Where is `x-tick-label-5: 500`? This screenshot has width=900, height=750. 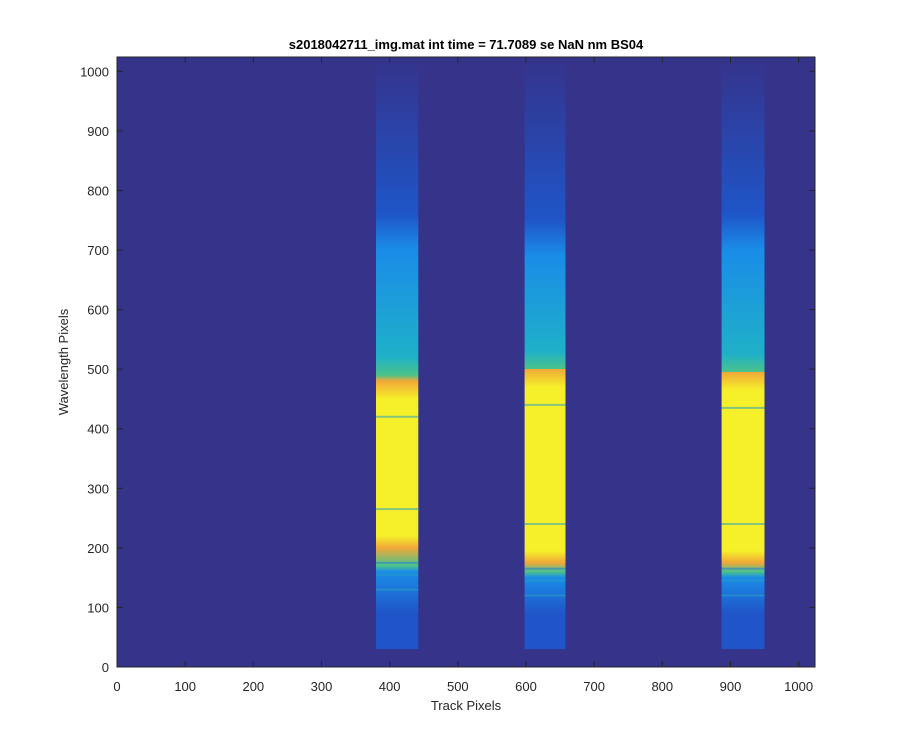
x-tick-label-5: 500 is located at coordinates (458, 686).